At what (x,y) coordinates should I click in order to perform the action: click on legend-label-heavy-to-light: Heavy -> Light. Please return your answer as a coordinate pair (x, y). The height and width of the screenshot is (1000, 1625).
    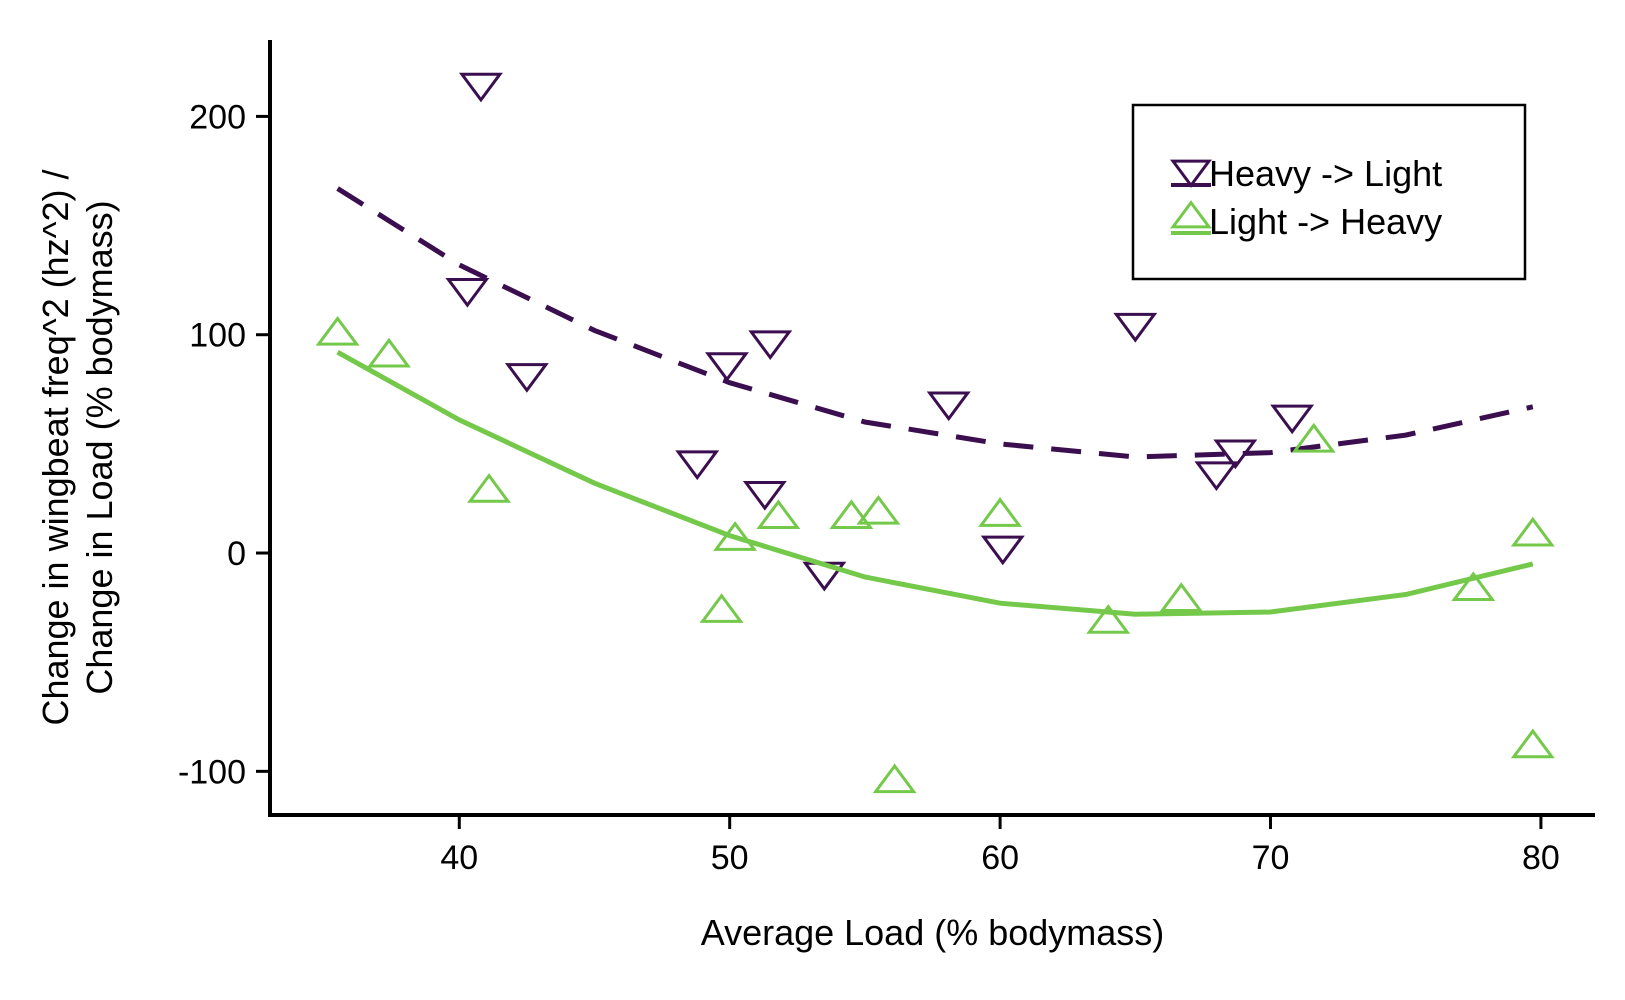
    Looking at the image, I should click on (1325, 173).